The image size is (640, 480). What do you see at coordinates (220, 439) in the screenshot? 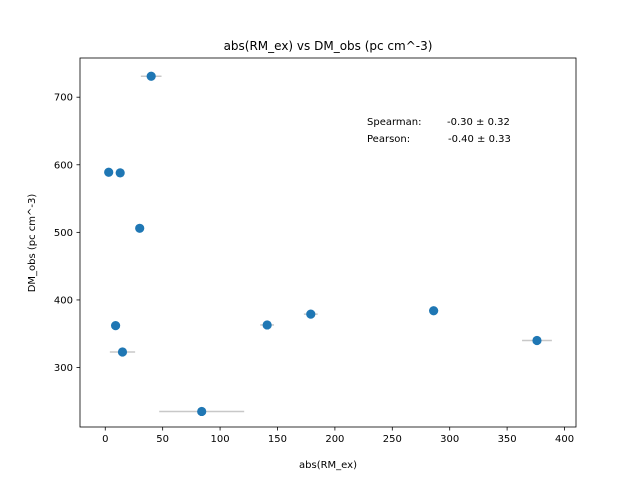
I see `x-tick-label: 100` at bounding box center [220, 439].